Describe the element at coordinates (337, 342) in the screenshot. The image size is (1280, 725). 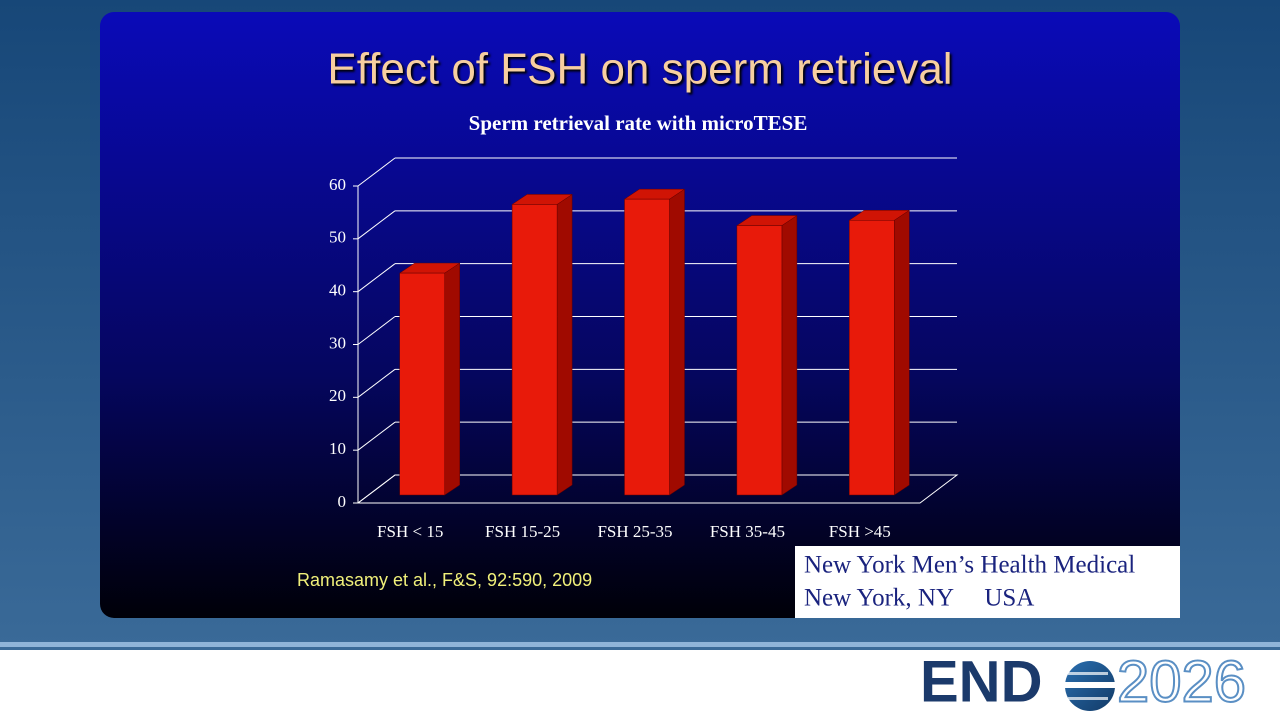
I see `y-tick-label: 30` at that location.